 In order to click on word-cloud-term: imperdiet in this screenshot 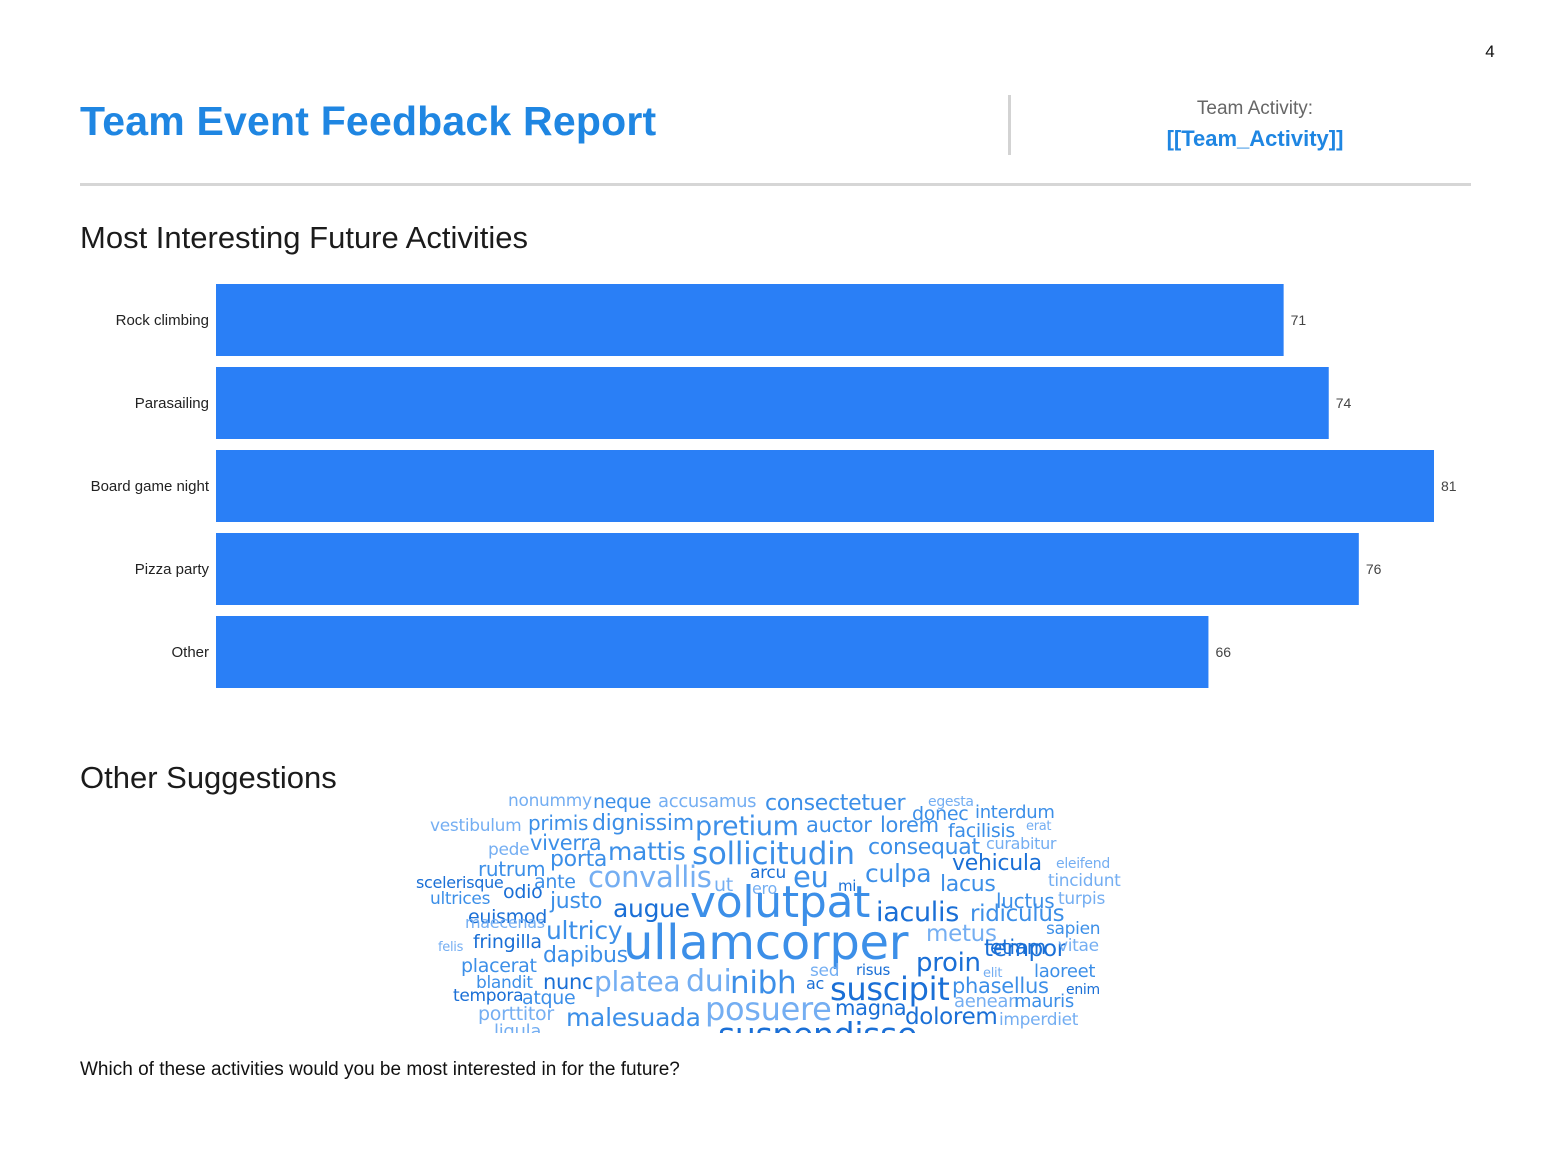, I will do `click(1039, 1020)`.